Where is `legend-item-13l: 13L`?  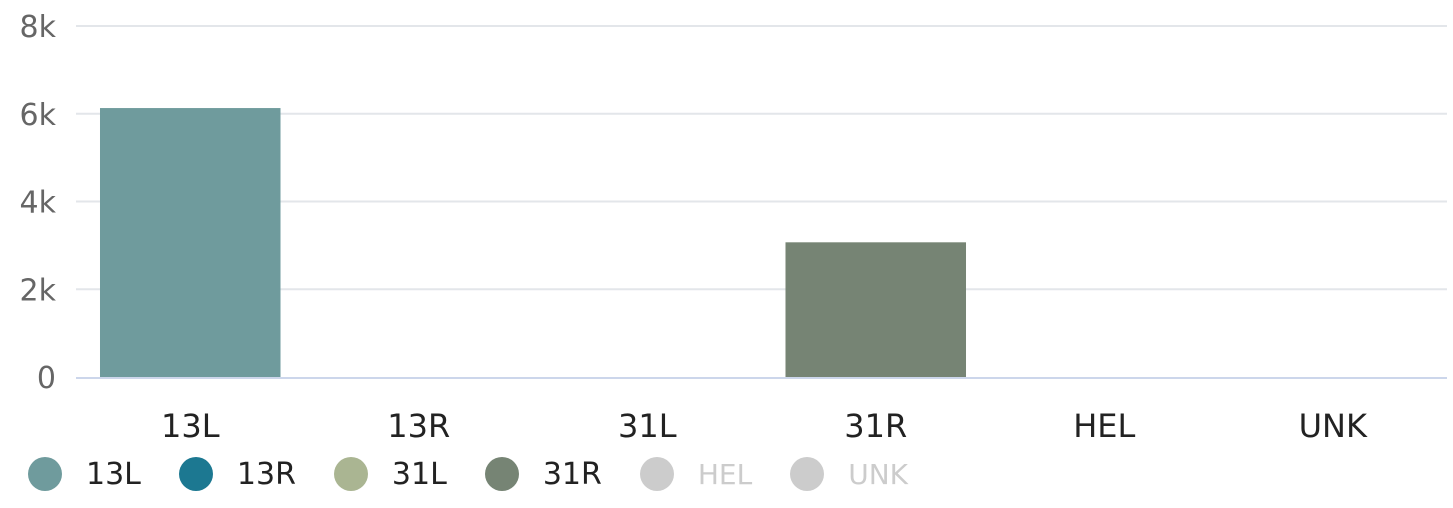
legend-item-13l: 13L is located at coordinates (84, 474).